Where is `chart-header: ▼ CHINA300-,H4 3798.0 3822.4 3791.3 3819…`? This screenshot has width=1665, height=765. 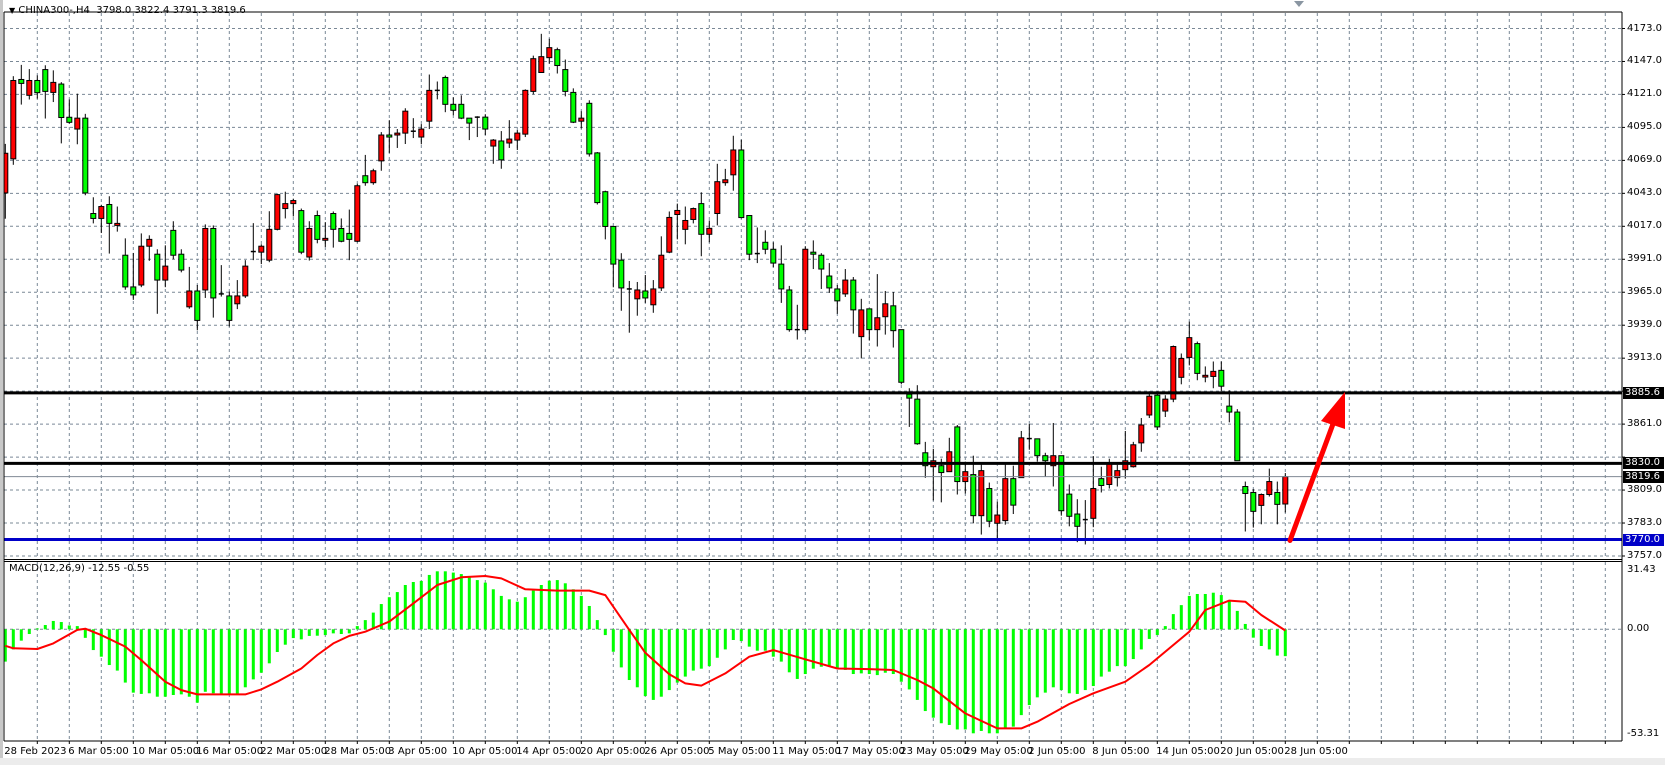 chart-header: ▼ CHINA300-,H4 3798.0 3822.4 3791.3 3819… is located at coordinates (127, 11).